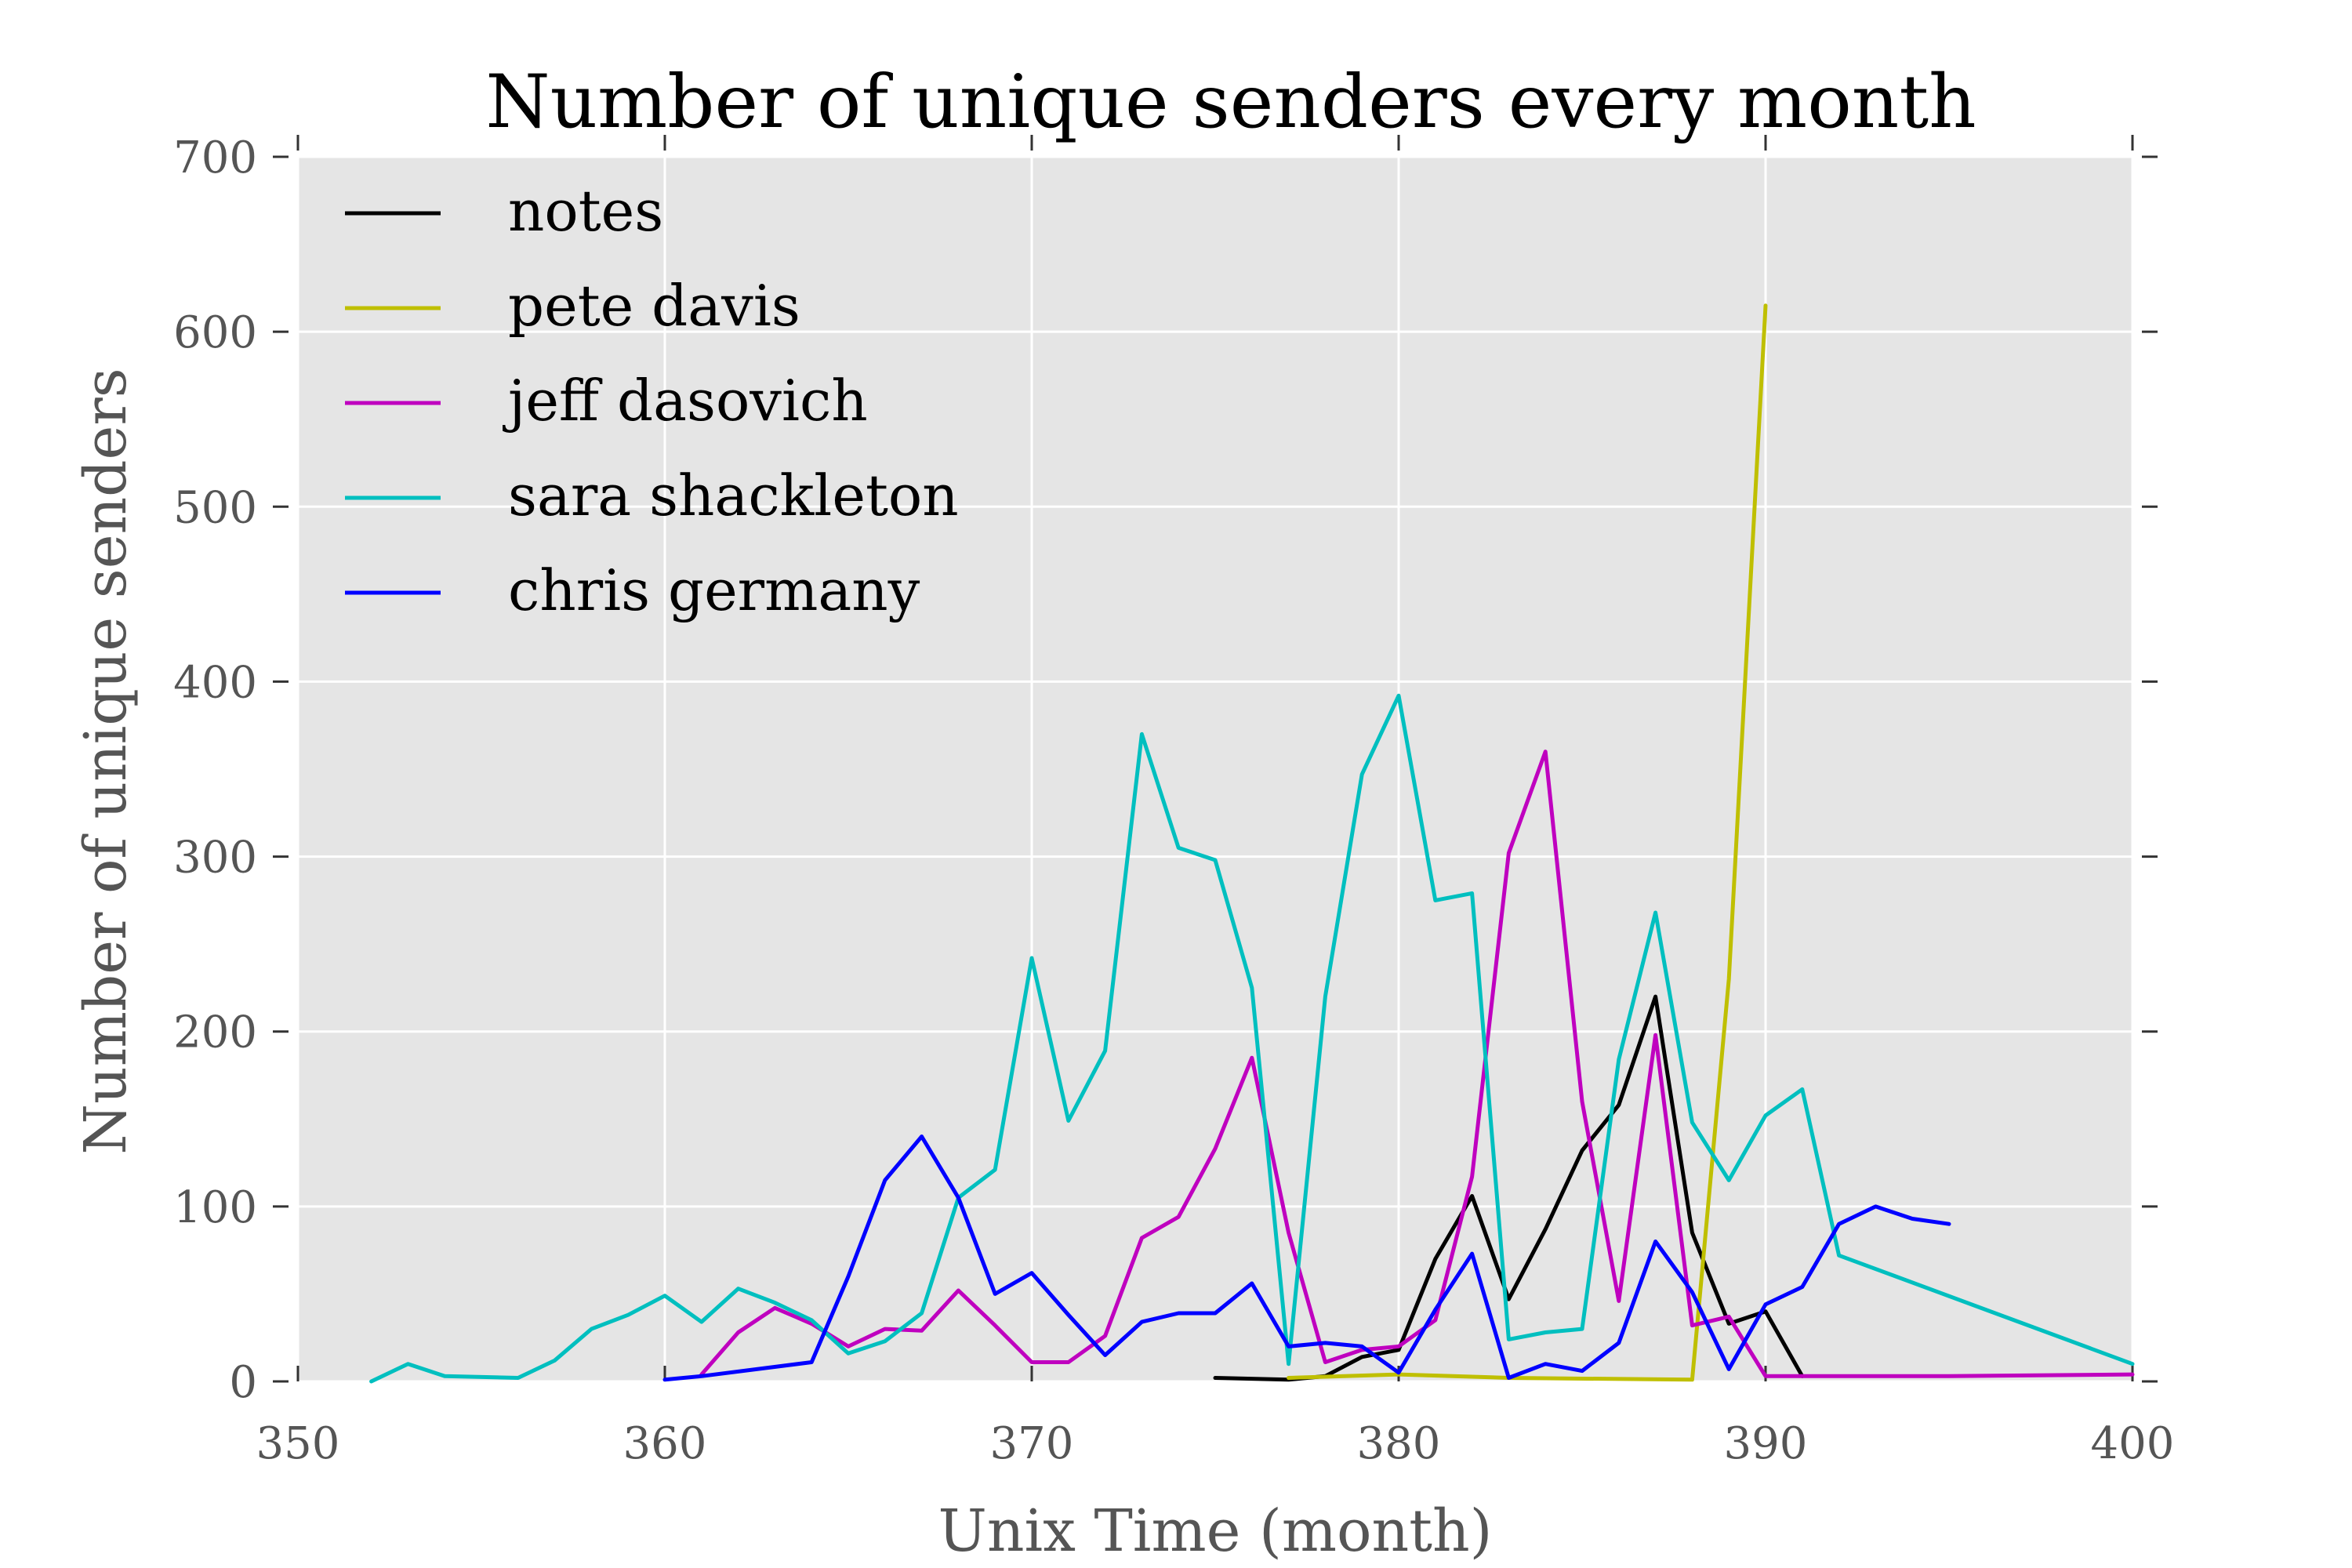  I want to click on y-tick-label: 100, so click(215, 1207).